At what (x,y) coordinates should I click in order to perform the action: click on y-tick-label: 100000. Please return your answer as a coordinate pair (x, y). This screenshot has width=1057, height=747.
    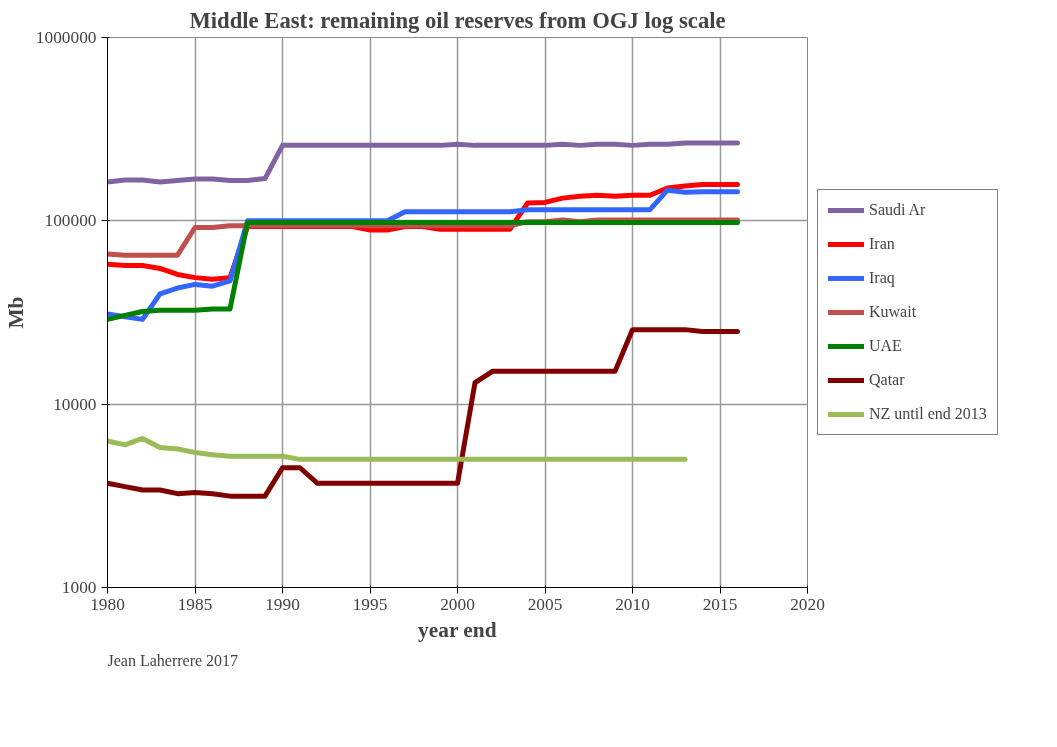
    Looking at the image, I should click on (70, 221).